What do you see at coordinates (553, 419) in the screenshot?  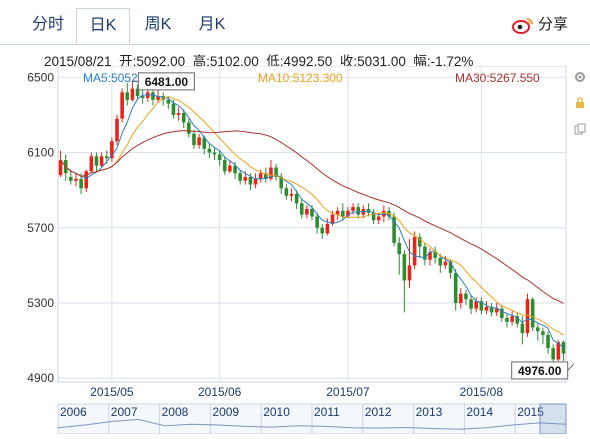 I see `overview-selection-window` at bounding box center [553, 419].